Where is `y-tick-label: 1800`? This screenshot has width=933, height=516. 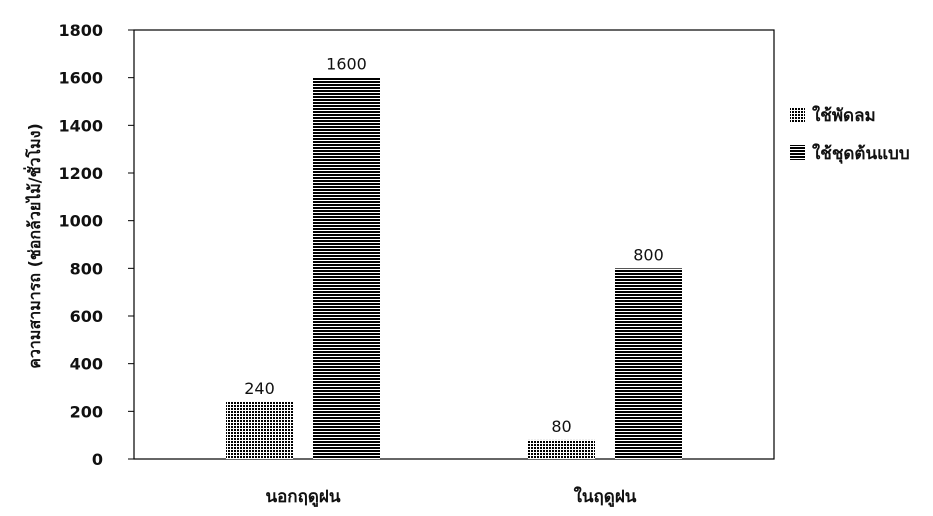
y-tick-label: 1800 is located at coordinates (80, 30).